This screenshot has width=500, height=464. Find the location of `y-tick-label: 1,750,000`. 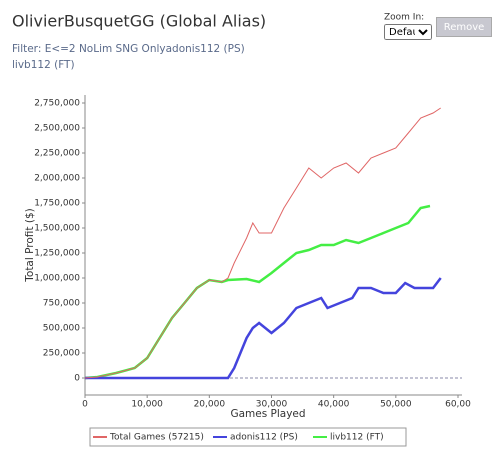

y-tick-label: 1,750,000 is located at coordinates (57, 204).